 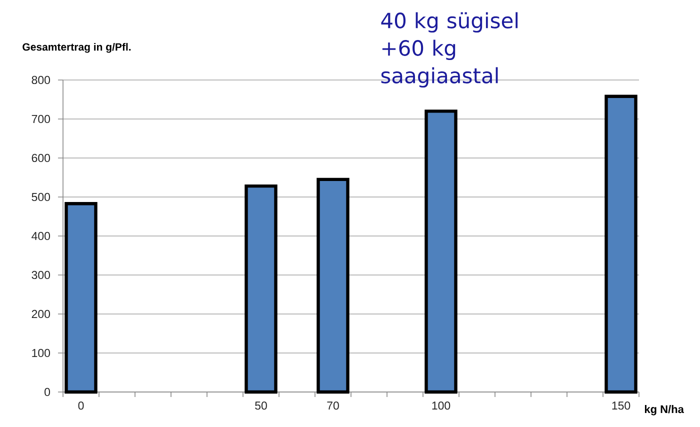 I want to click on x-tick-label: 70, so click(x=333, y=406).